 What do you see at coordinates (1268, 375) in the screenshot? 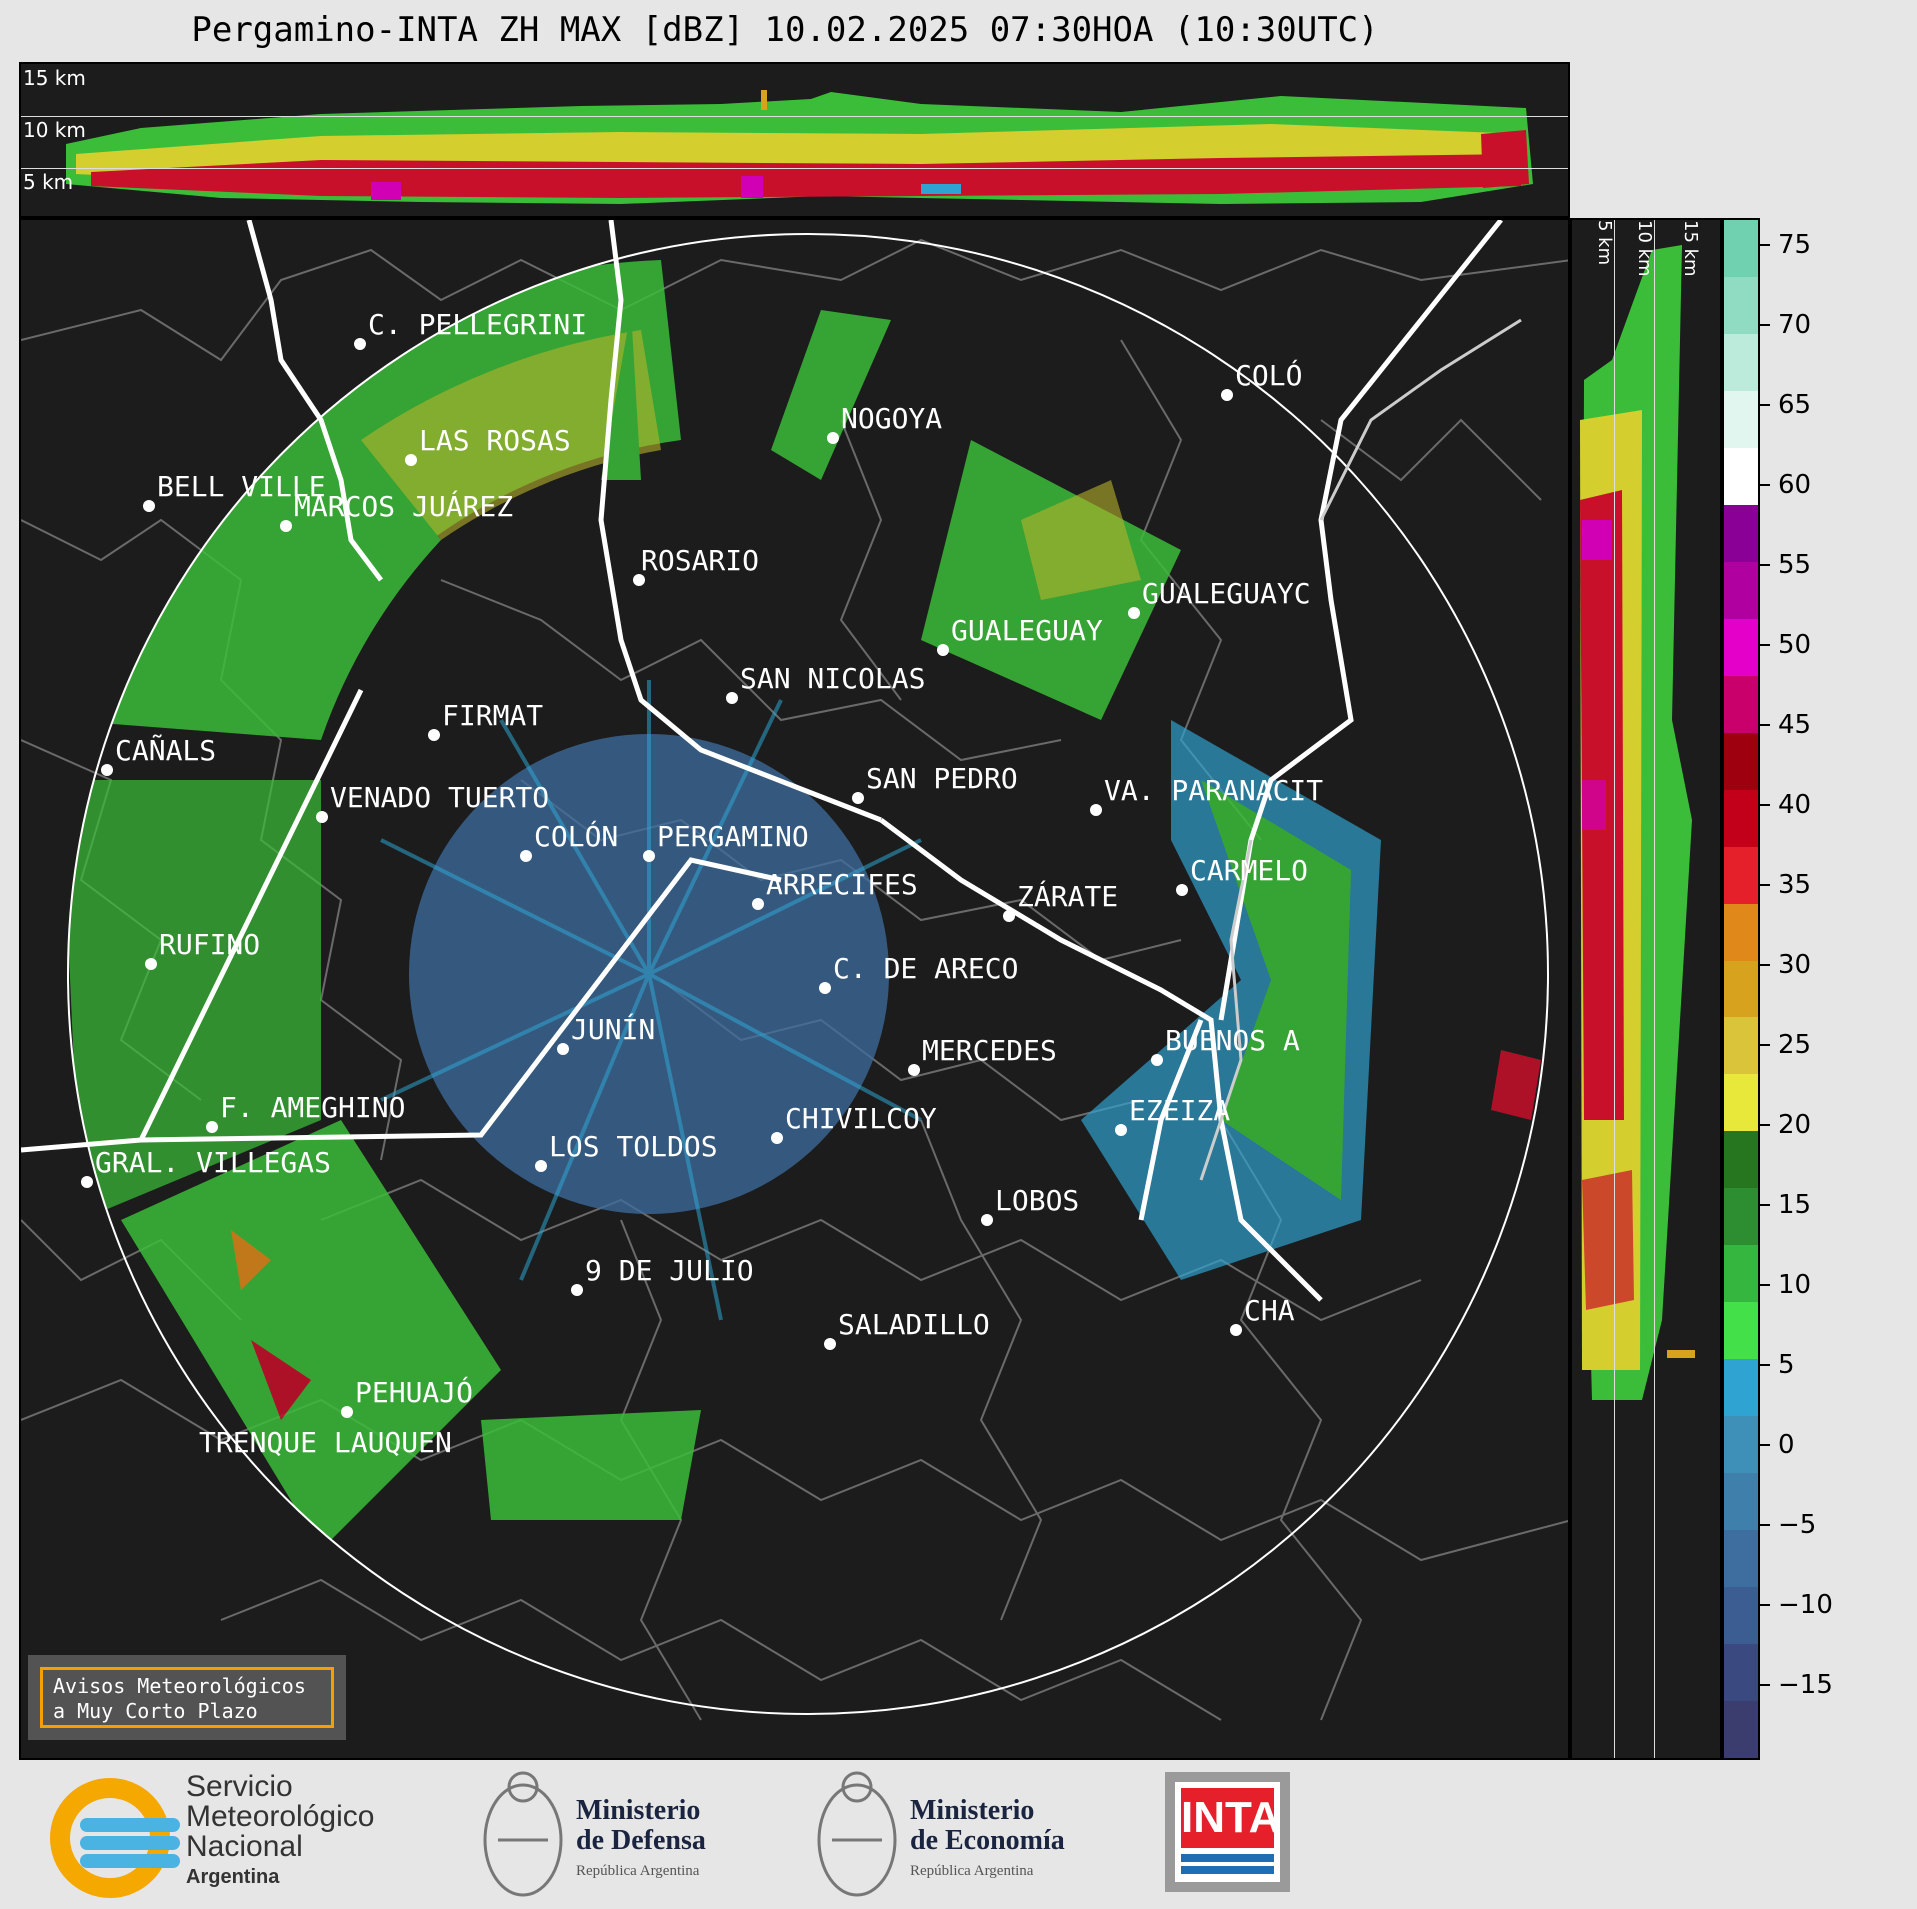
I see `city-label: COLÓ` at bounding box center [1268, 375].